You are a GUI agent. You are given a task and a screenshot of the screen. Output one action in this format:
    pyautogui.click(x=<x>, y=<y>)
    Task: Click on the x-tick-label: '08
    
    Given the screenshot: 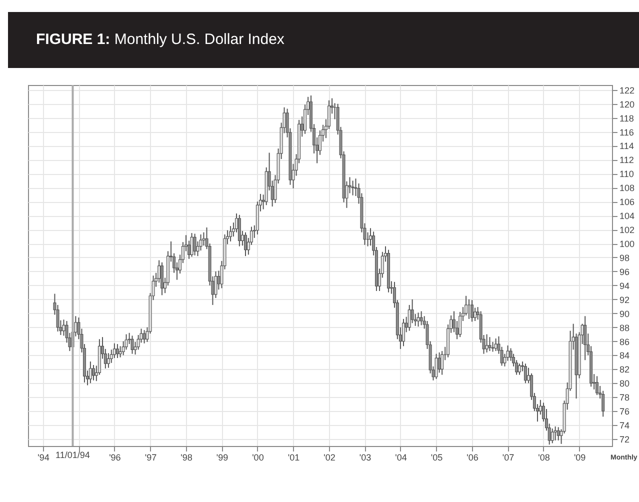 What is the action you would take?
    pyautogui.click(x=544, y=457)
    